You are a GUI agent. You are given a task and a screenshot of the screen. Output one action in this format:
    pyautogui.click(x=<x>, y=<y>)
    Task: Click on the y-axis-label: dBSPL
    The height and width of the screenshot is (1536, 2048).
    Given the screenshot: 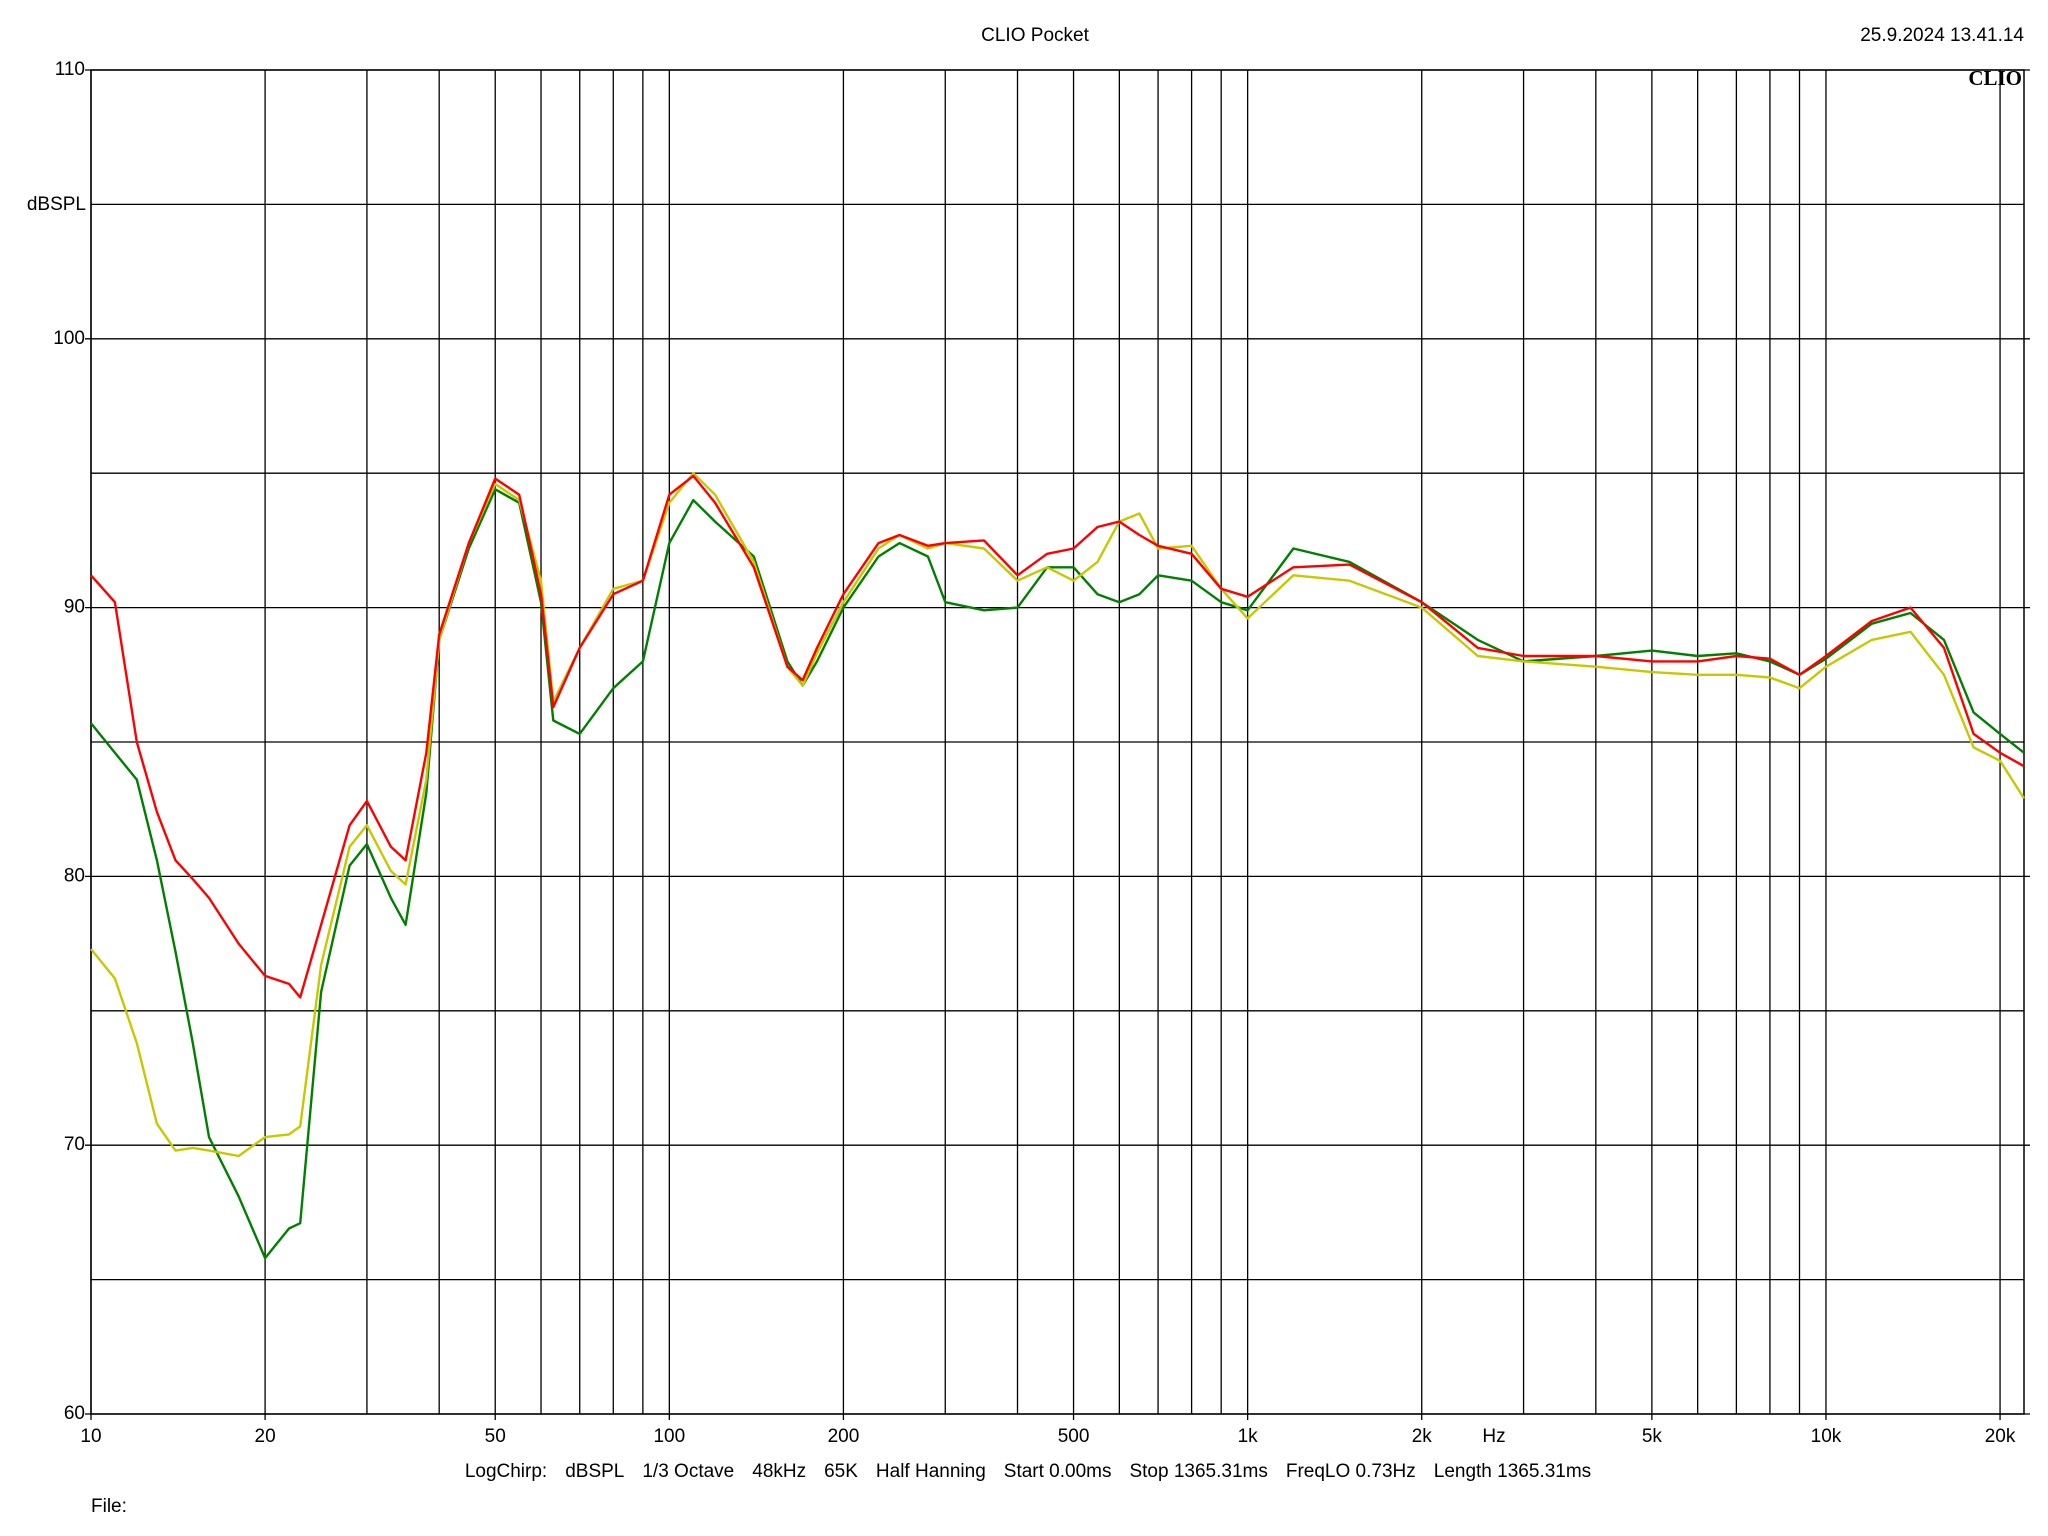 What is the action you would take?
    pyautogui.click(x=56, y=204)
    